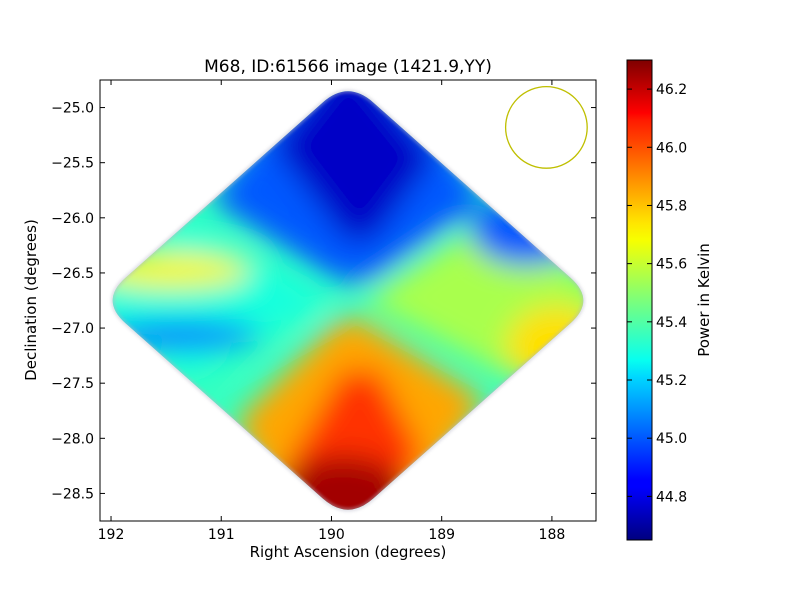 The width and height of the screenshot is (800, 600). I want to click on y-tick-label: −27.5, so click(72, 384).